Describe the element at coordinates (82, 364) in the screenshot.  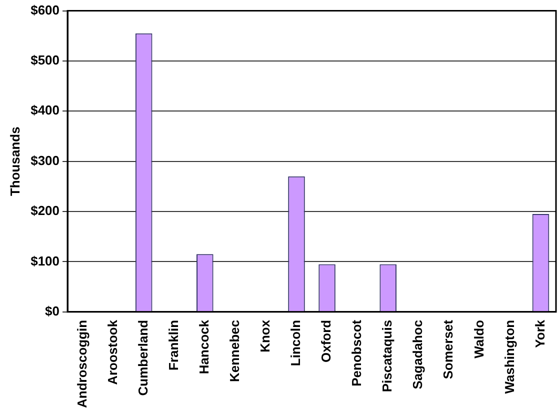
I see `x-tick-label: Androscoggin` at that location.